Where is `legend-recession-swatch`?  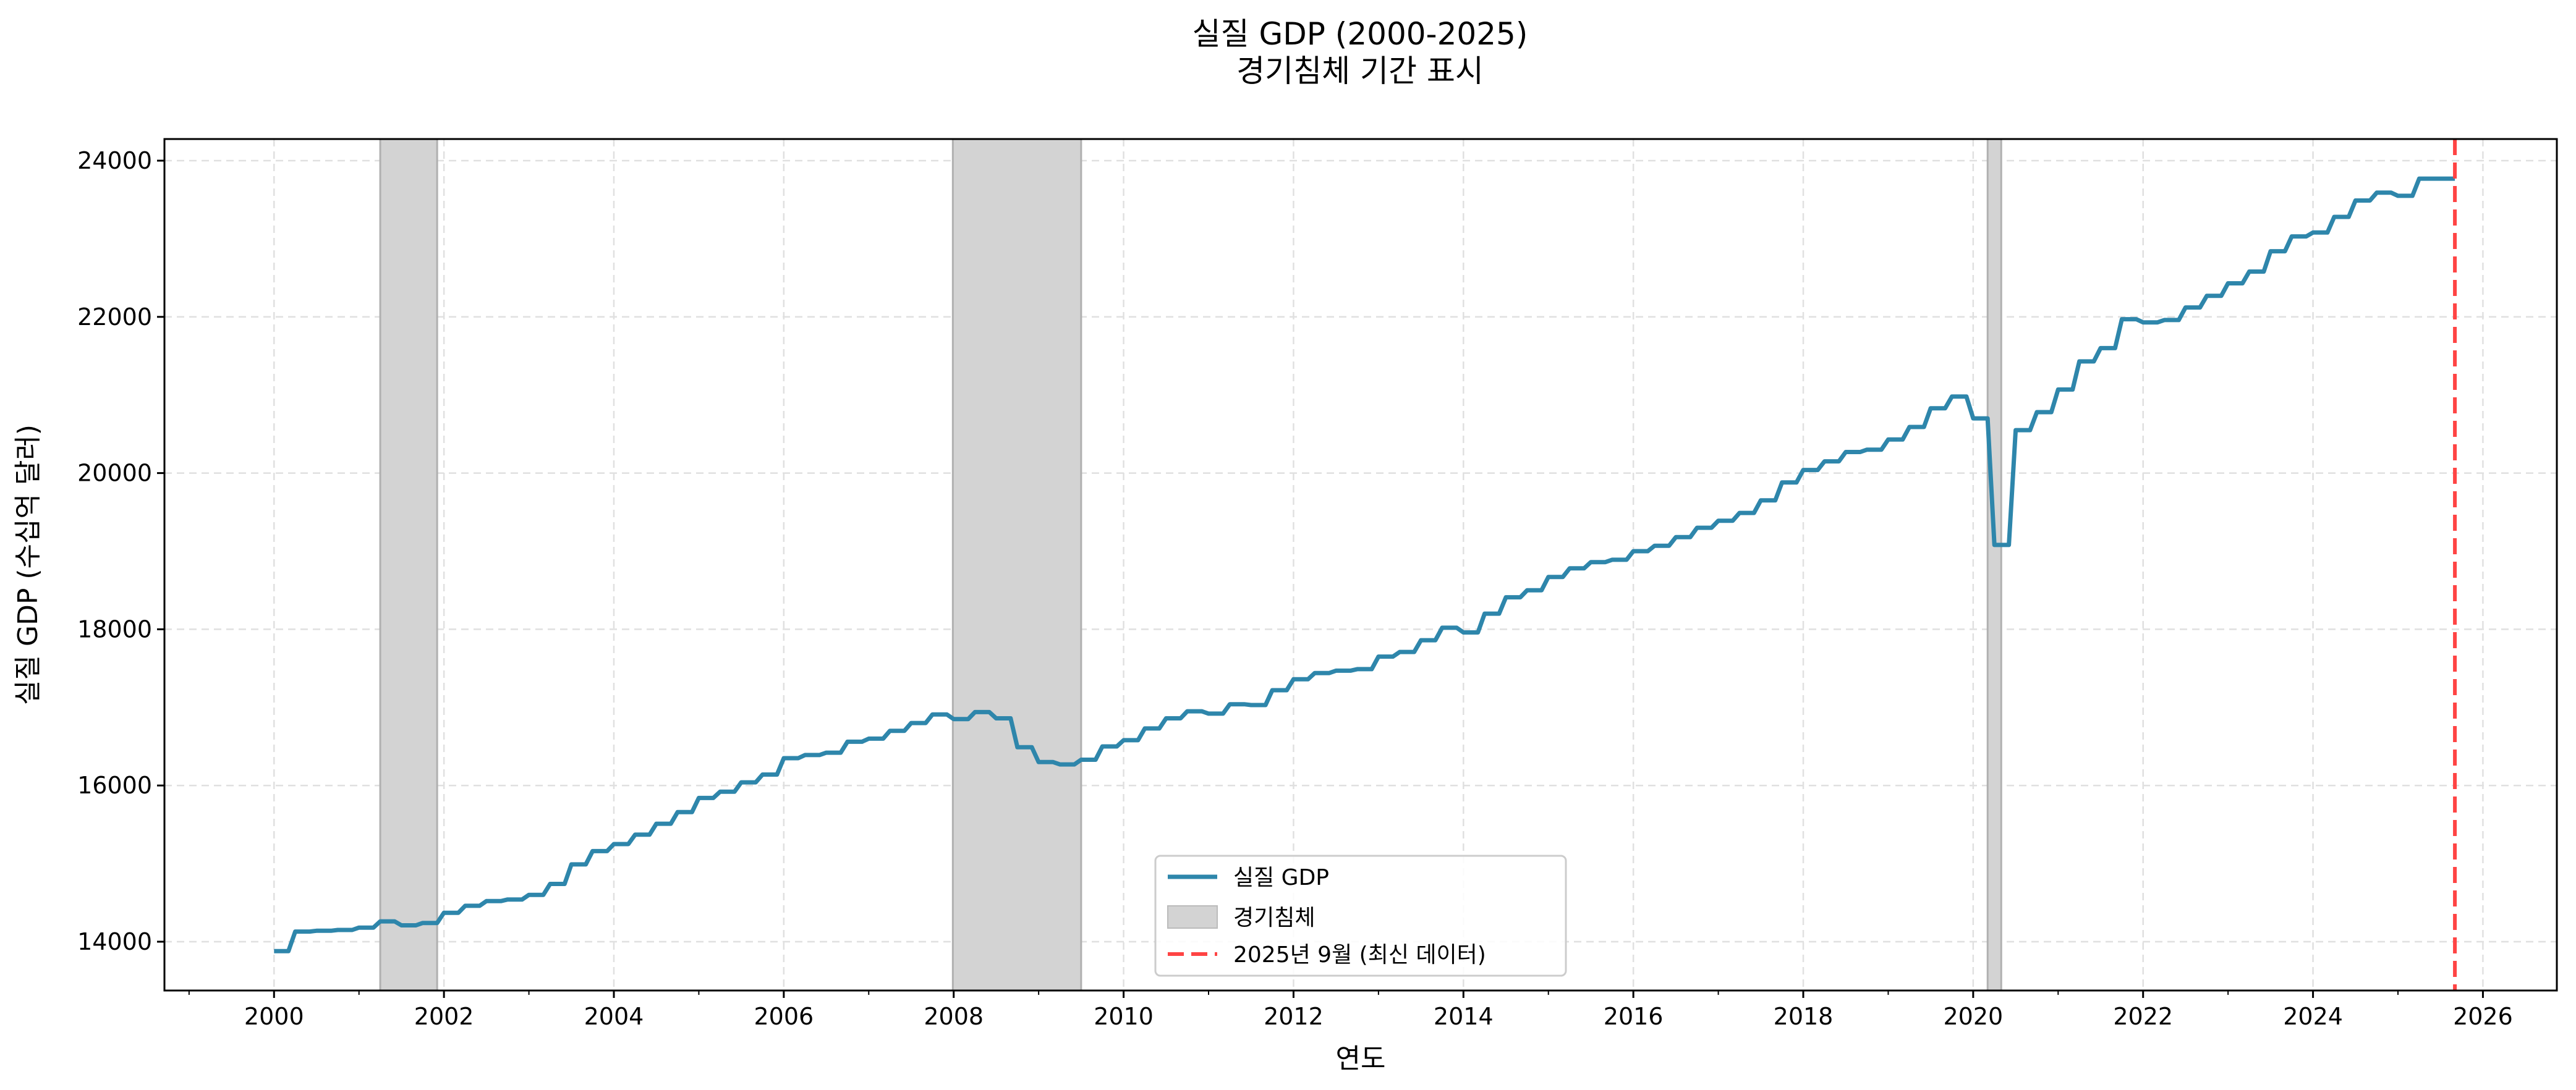
legend-recession-swatch is located at coordinates (1192, 917).